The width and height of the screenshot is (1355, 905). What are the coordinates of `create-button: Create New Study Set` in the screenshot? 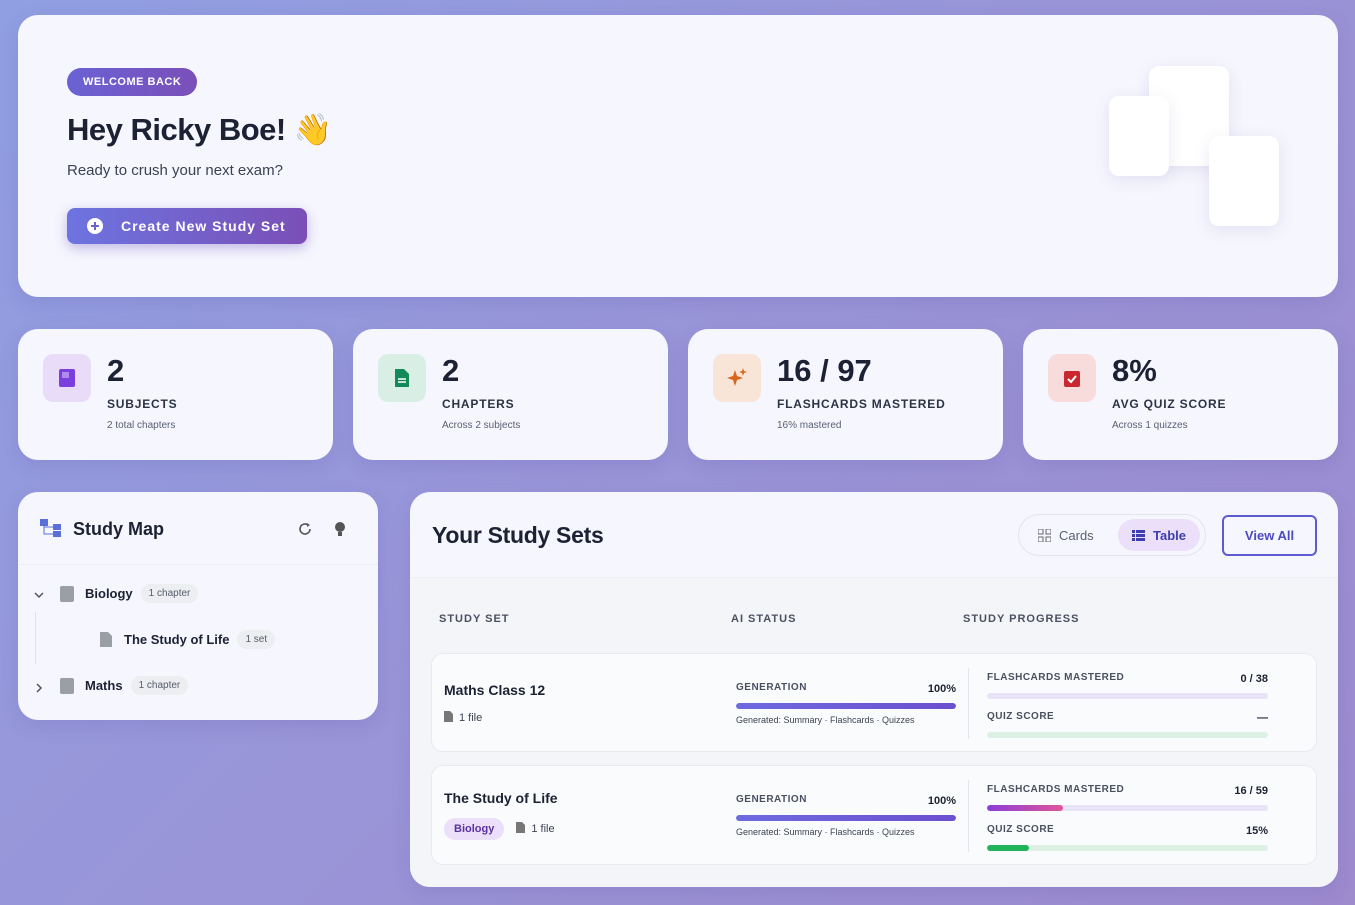 It's located at (187, 226).